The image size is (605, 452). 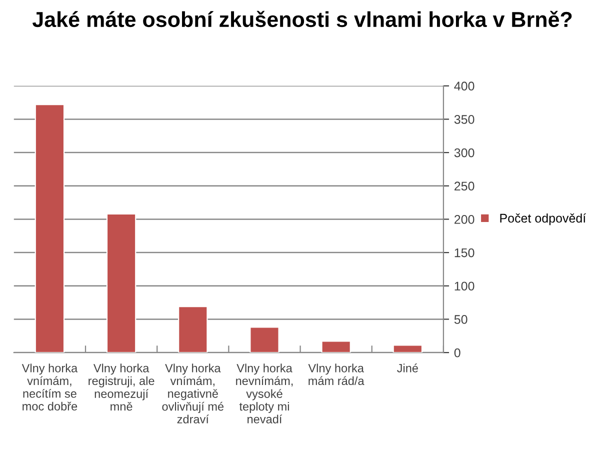 I want to click on y-tick-label: 250, so click(x=464, y=186).